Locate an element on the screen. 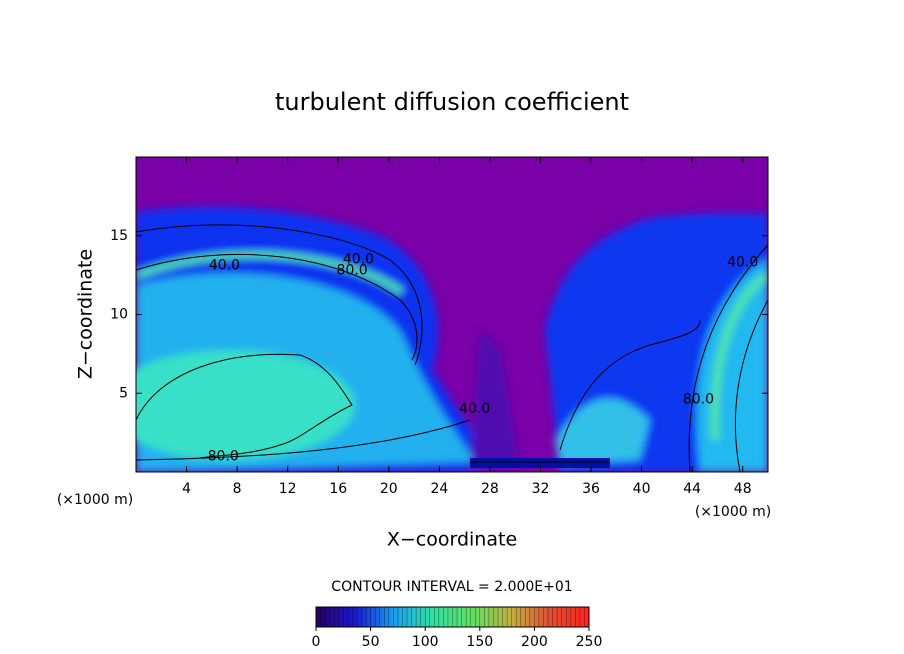 The image size is (904, 654). y-axis-label: Z−coordinate is located at coordinates (86, 314).